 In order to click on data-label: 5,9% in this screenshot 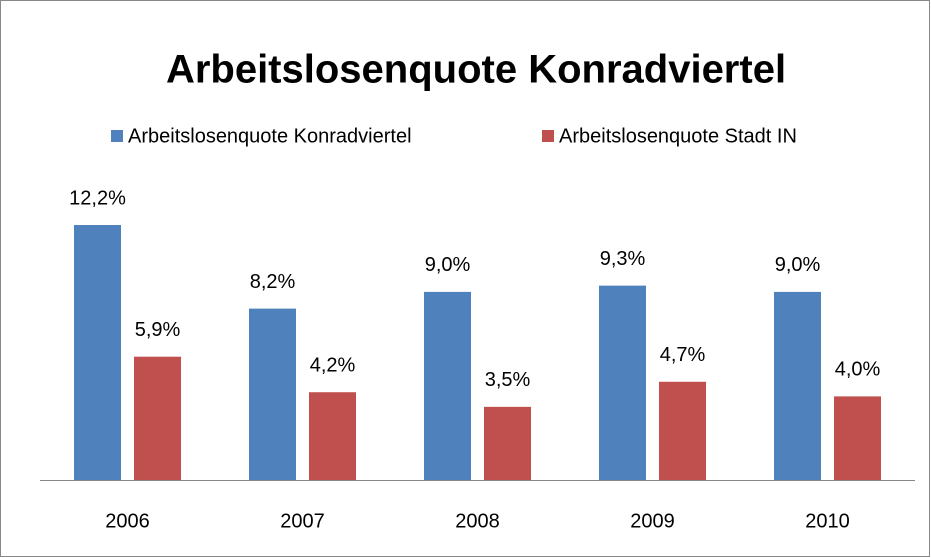, I will do `click(158, 330)`.